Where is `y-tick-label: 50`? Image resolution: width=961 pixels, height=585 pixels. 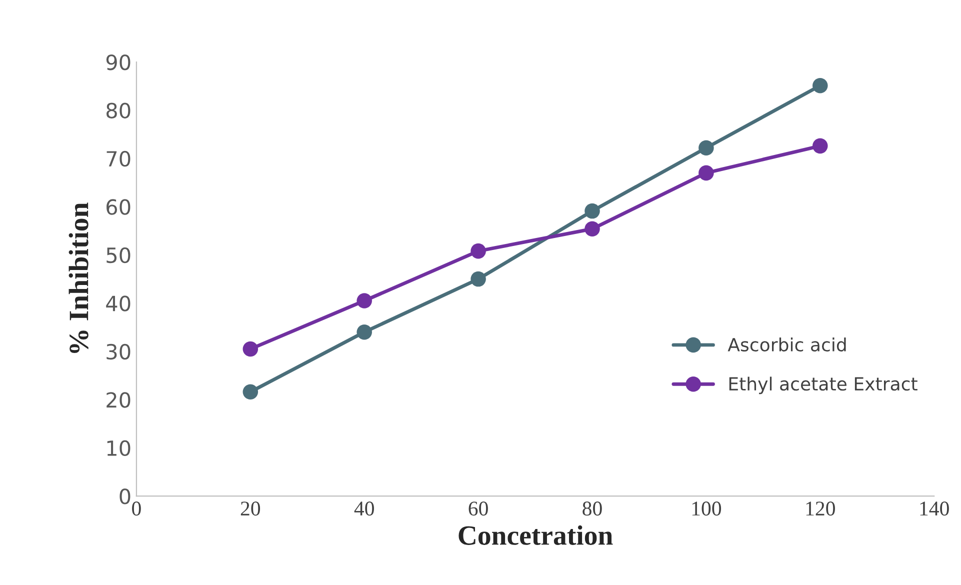 y-tick-label: 50 is located at coordinates (118, 255).